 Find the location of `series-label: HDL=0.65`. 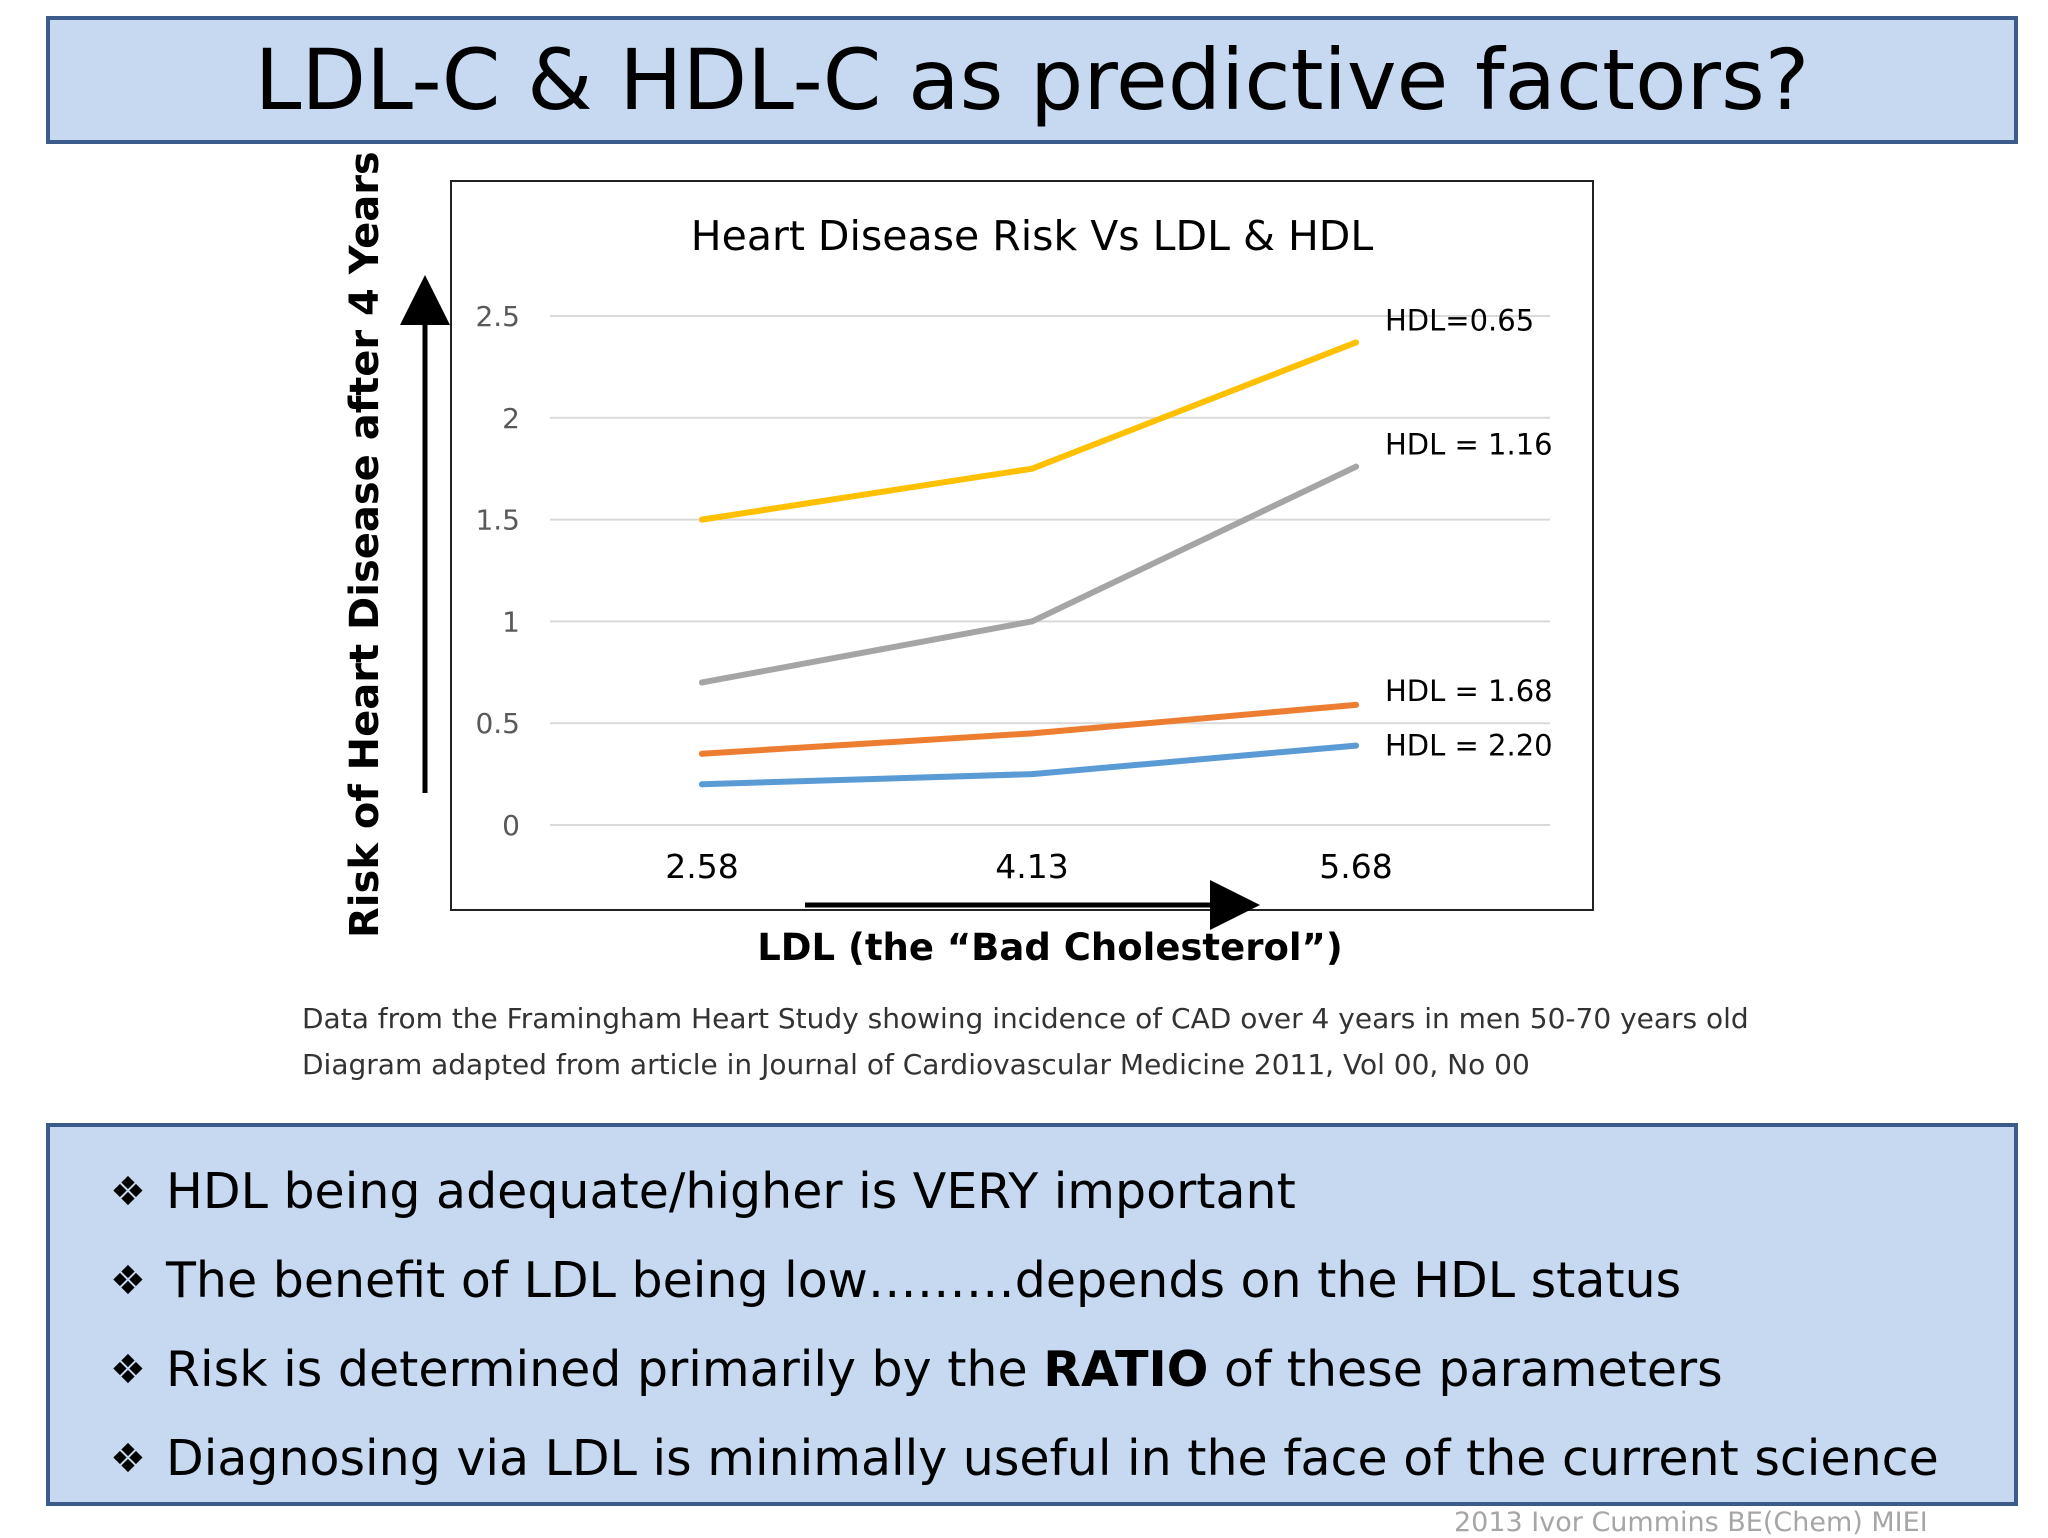

series-label: HDL=0.65 is located at coordinates (1459, 320).